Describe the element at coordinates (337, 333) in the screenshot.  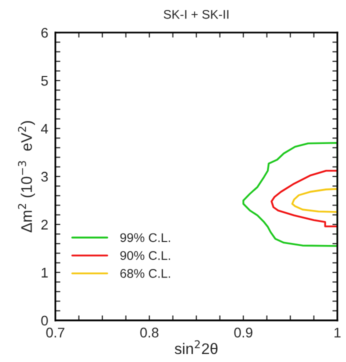
I see `x-tick-label: 1` at that location.